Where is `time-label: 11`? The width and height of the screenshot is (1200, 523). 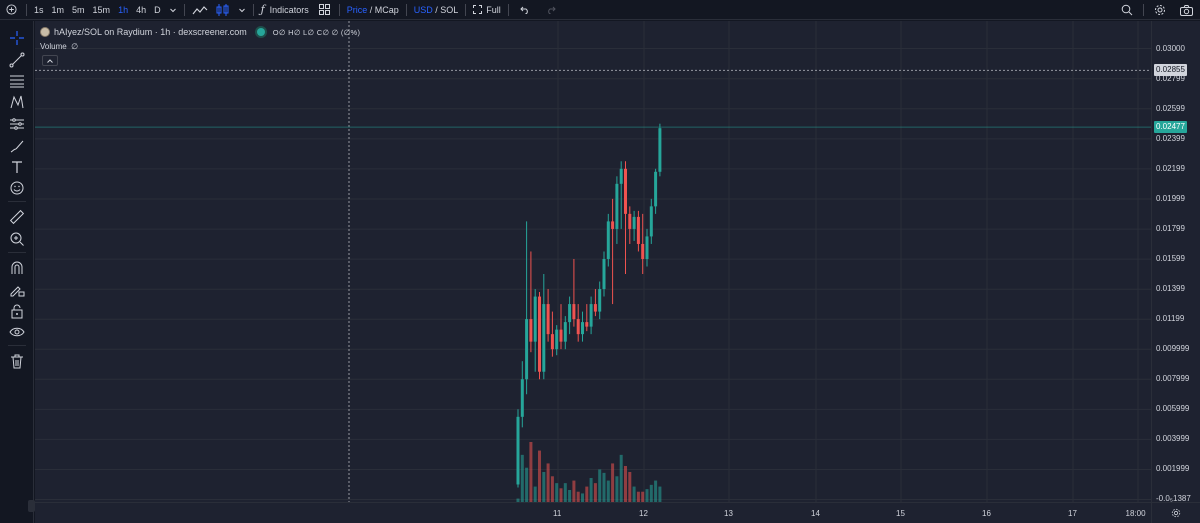
time-label: 11 is located at coordinates (557, 513).